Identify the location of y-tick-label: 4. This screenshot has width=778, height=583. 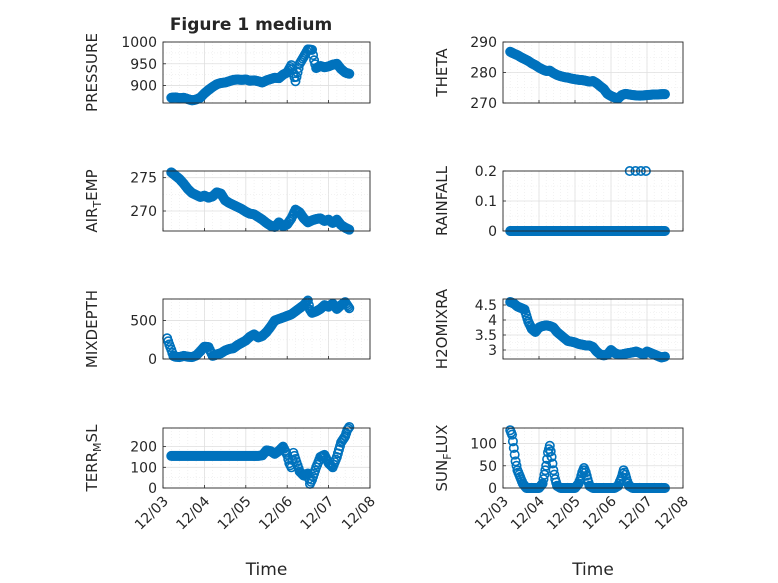
(492, 321).